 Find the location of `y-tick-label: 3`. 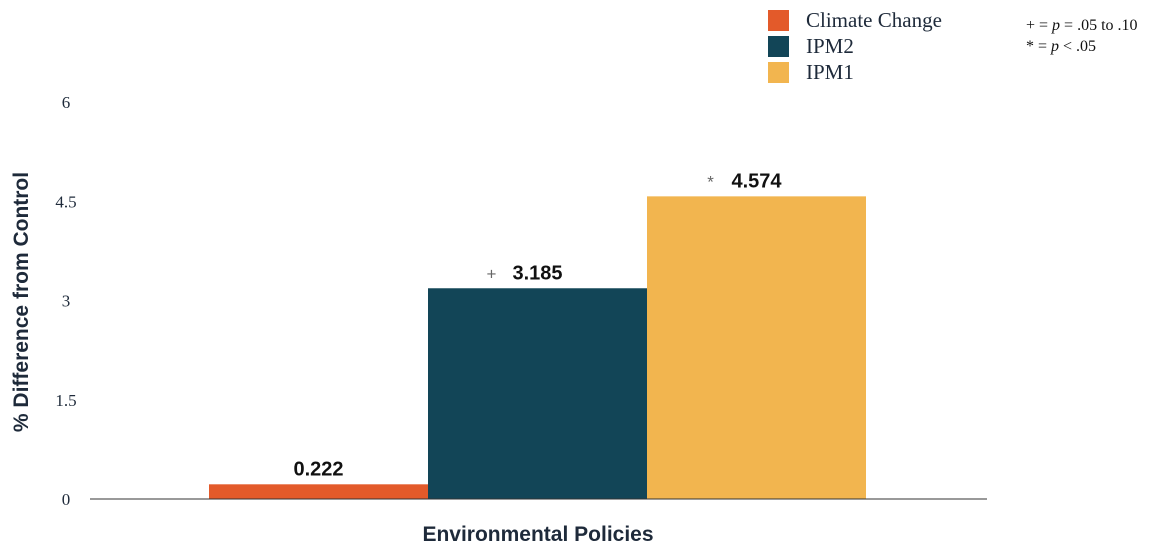

y-tick-label: 3 is located at coordinates (66, 301).